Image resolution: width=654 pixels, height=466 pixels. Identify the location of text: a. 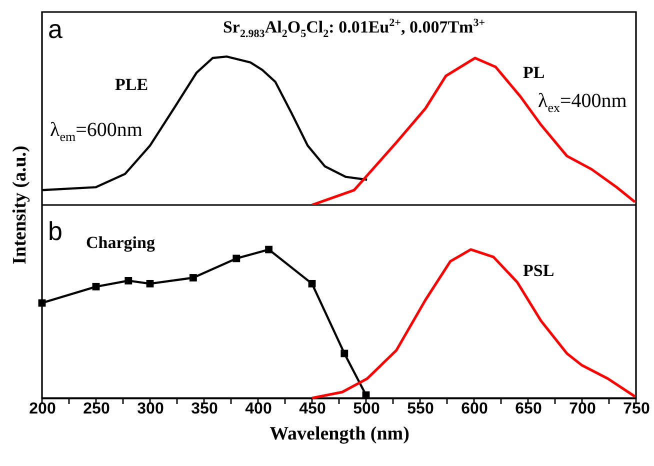
(55, 29).